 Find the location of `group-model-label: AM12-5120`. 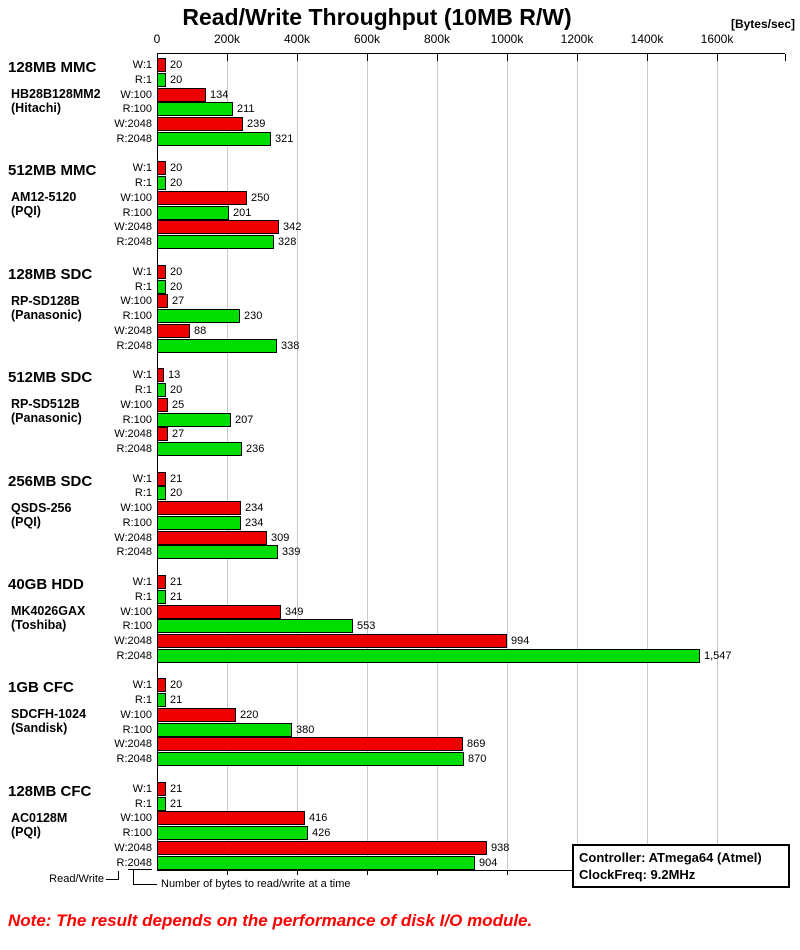

group-model-label: AM12-5120 is located at coordinates (44, 197).